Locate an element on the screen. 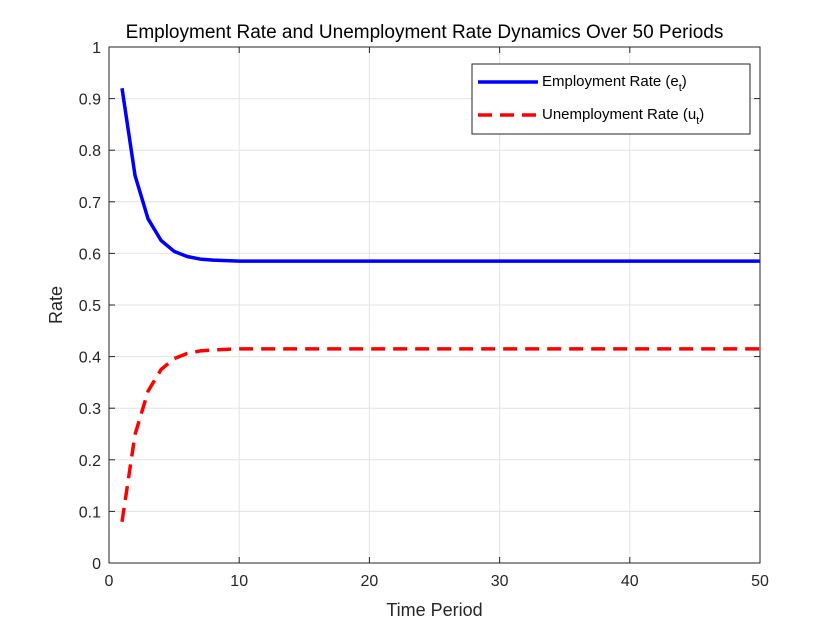 This screenshot has width=840, height=630. x-tick-label: 10 is located at coordinates (239, 581).